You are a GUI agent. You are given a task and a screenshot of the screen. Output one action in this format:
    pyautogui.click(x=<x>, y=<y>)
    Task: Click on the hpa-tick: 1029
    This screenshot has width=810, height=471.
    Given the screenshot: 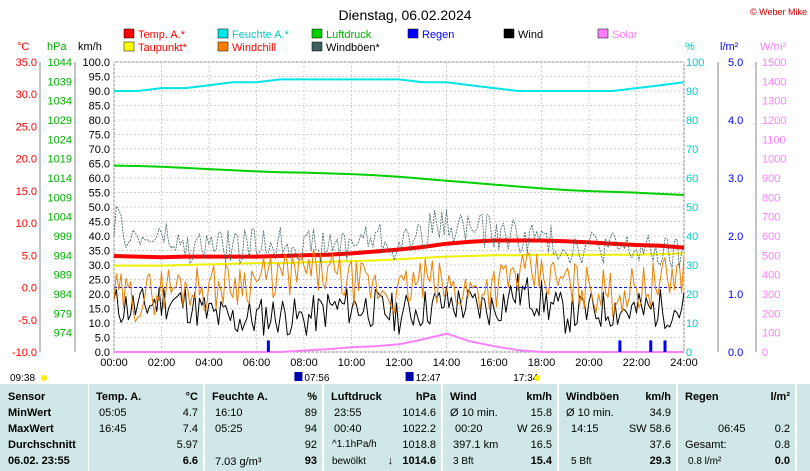 What is the action you would take?
    pyautogui.click(x=60, y=121)
    